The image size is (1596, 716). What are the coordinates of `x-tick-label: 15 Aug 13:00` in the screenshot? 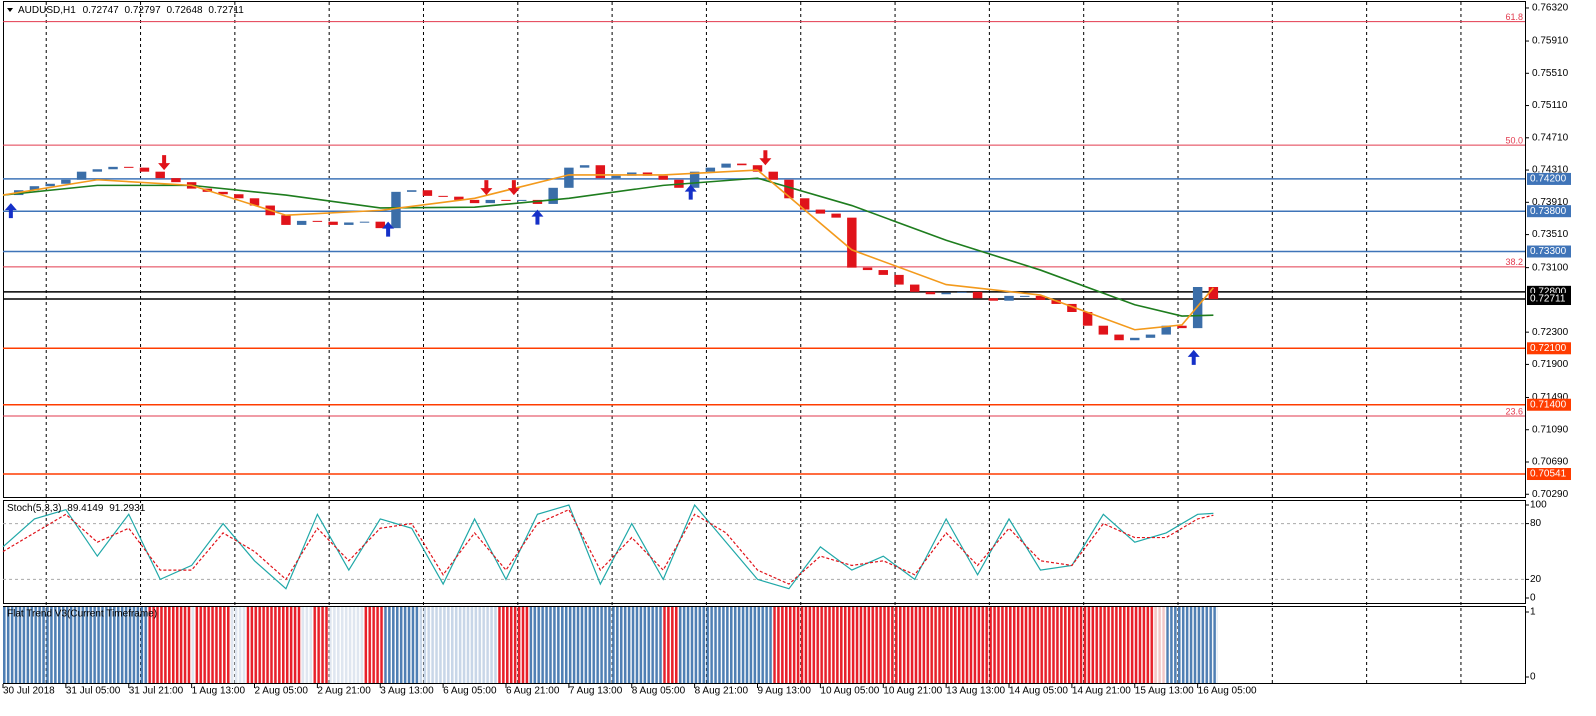 It's located at (1164, 691).